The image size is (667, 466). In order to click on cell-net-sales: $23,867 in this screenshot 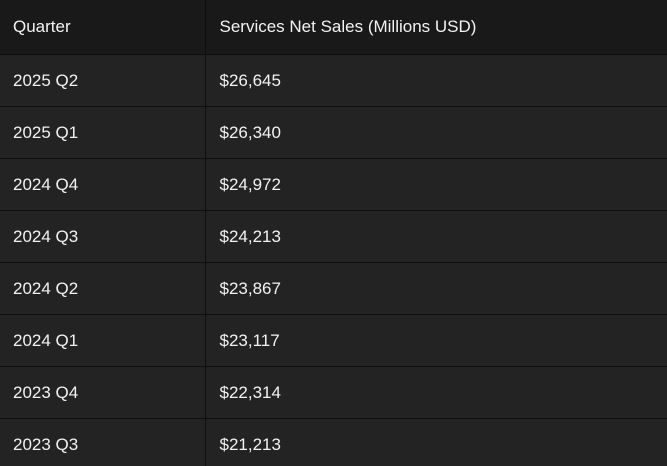, I will do `click(436, 288)`.